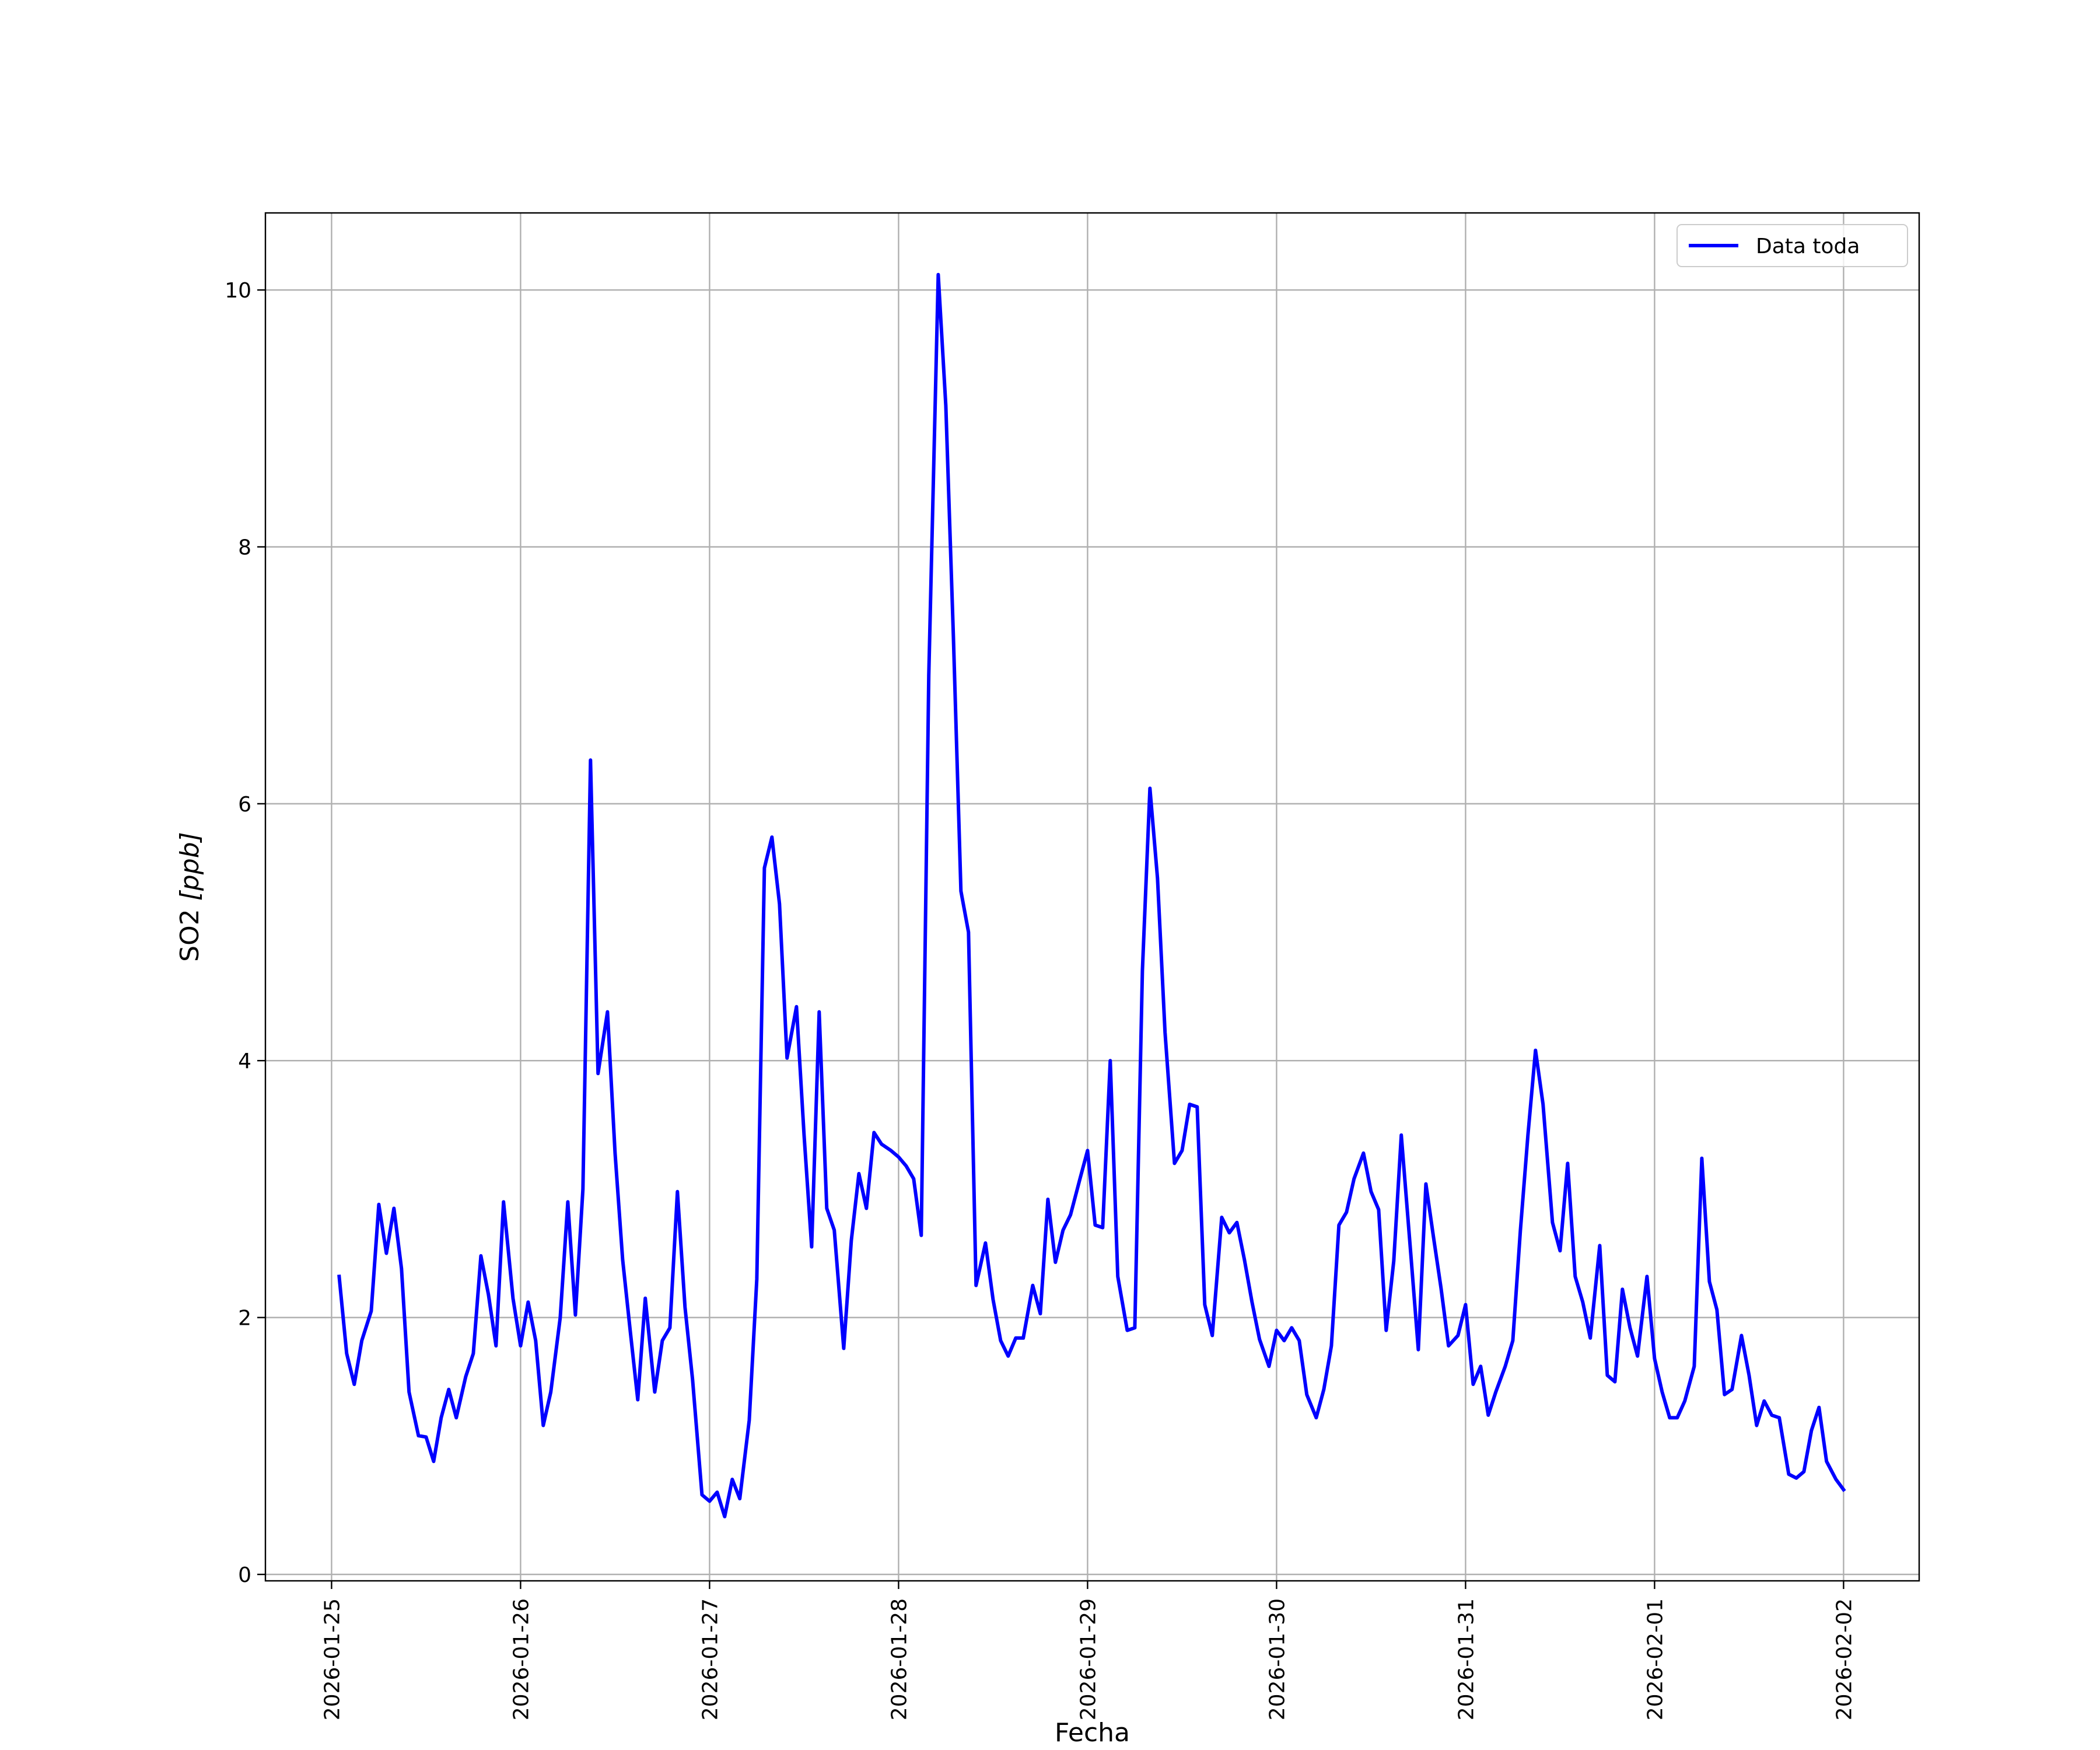  I want to click on x-tick-label: 2026-01-26, so click(521, 1659).